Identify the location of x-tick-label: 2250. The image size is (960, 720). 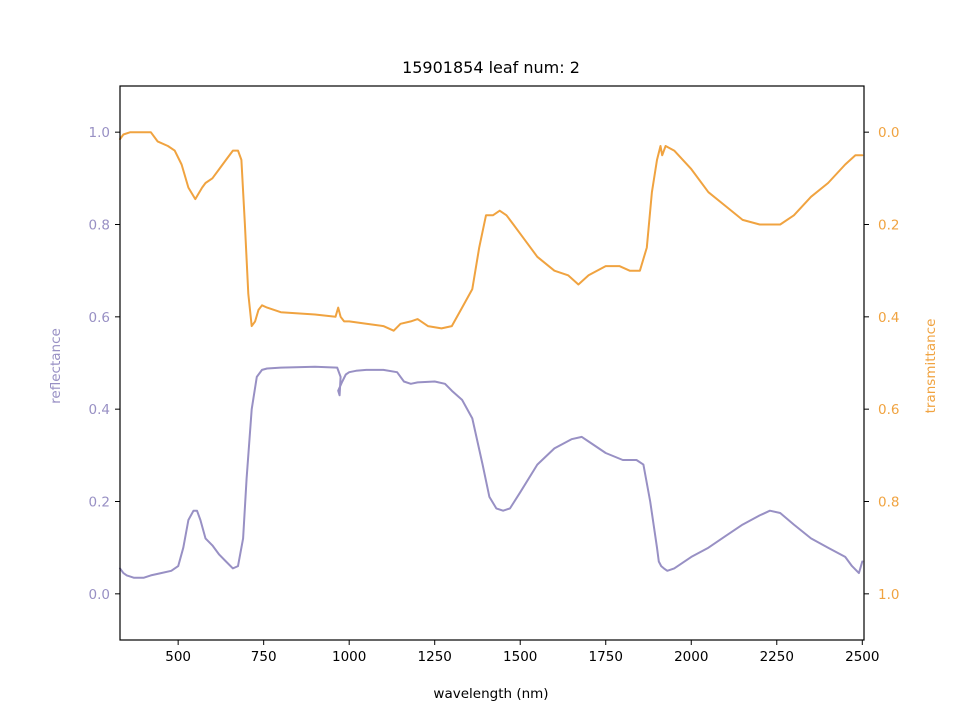
(777, 657).